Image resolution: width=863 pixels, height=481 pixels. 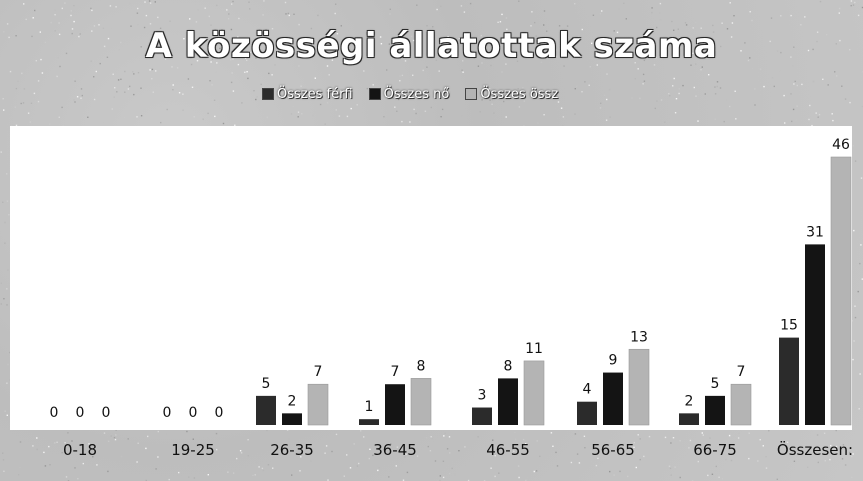 What do you see at coordinates (508, 450) in the screenshot?
I see `x-tick-label: 46-55` at bounding box center [508, 450].